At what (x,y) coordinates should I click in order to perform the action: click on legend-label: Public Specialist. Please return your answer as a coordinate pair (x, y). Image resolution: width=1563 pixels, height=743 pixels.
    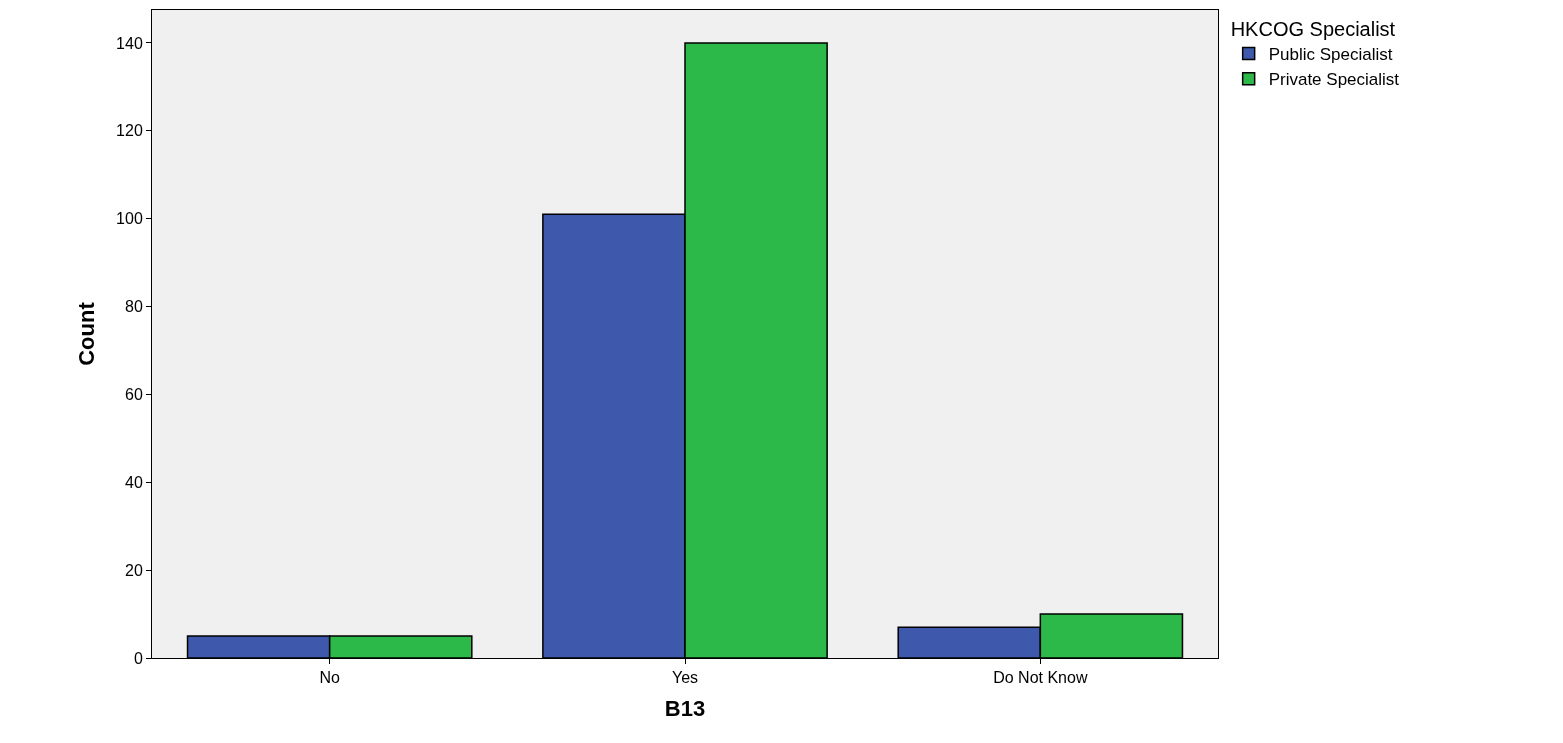
    Looking at the image, I should click on (1330, 55).